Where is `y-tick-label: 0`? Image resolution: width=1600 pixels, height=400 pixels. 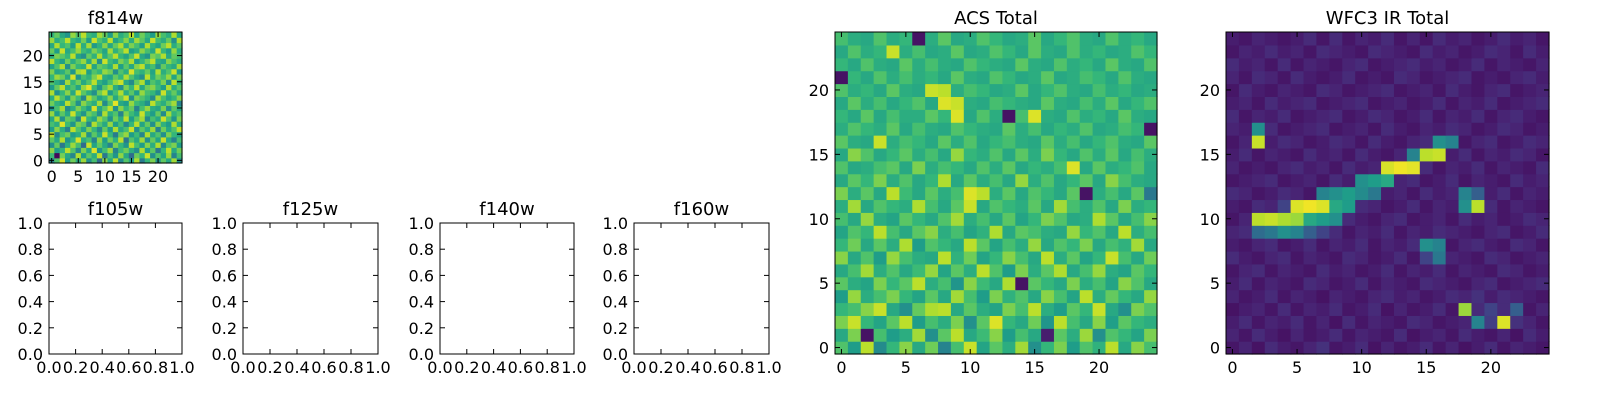
y-tick-label: 0 is located at coordinates (1215, 348).